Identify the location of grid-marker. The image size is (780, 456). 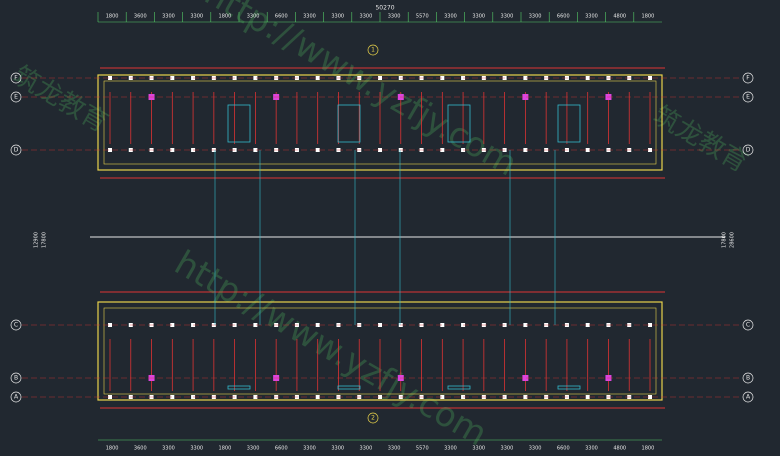
(373, 50).